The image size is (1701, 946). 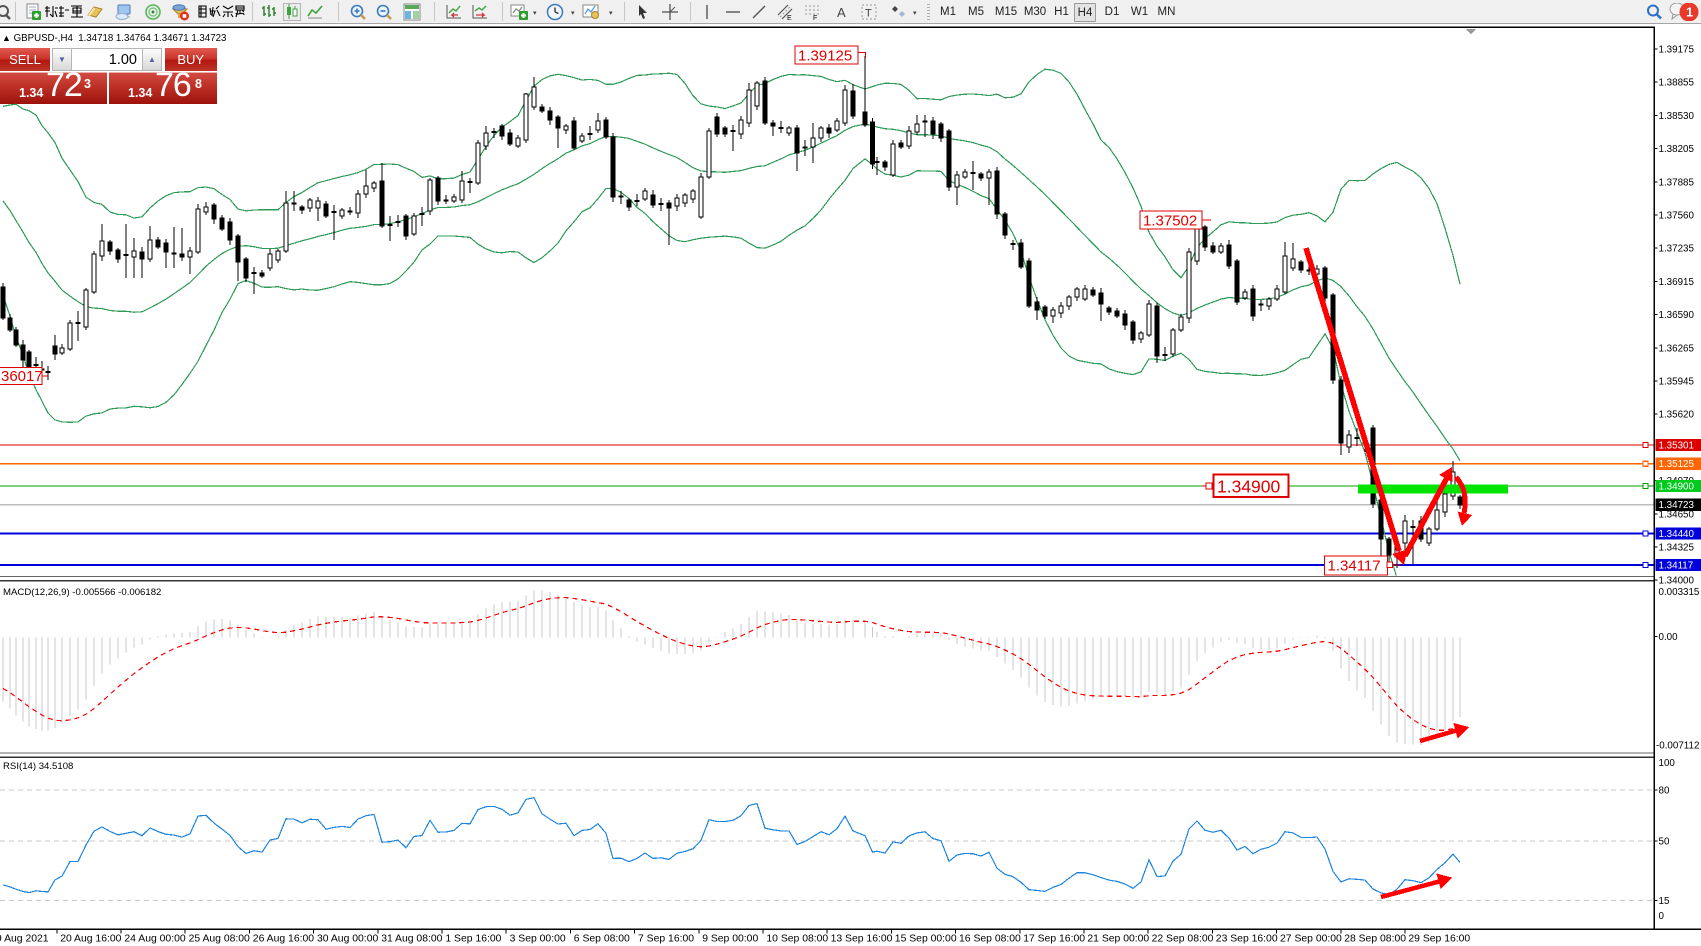 What do you see at coordinates (154, 939) in the screenshot?
I see `svg-text: 24 Aug 00:00` at bounding box center [154, 939].